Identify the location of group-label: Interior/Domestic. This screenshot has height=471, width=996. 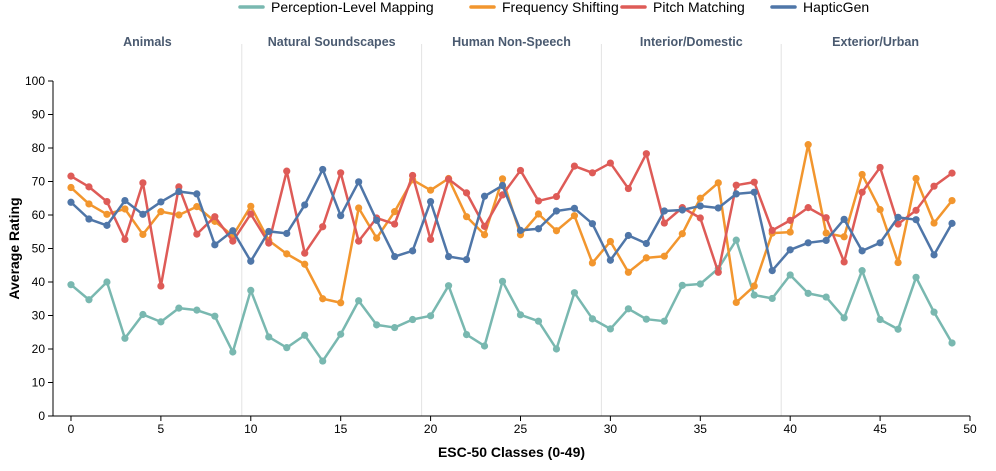
(691, 42).